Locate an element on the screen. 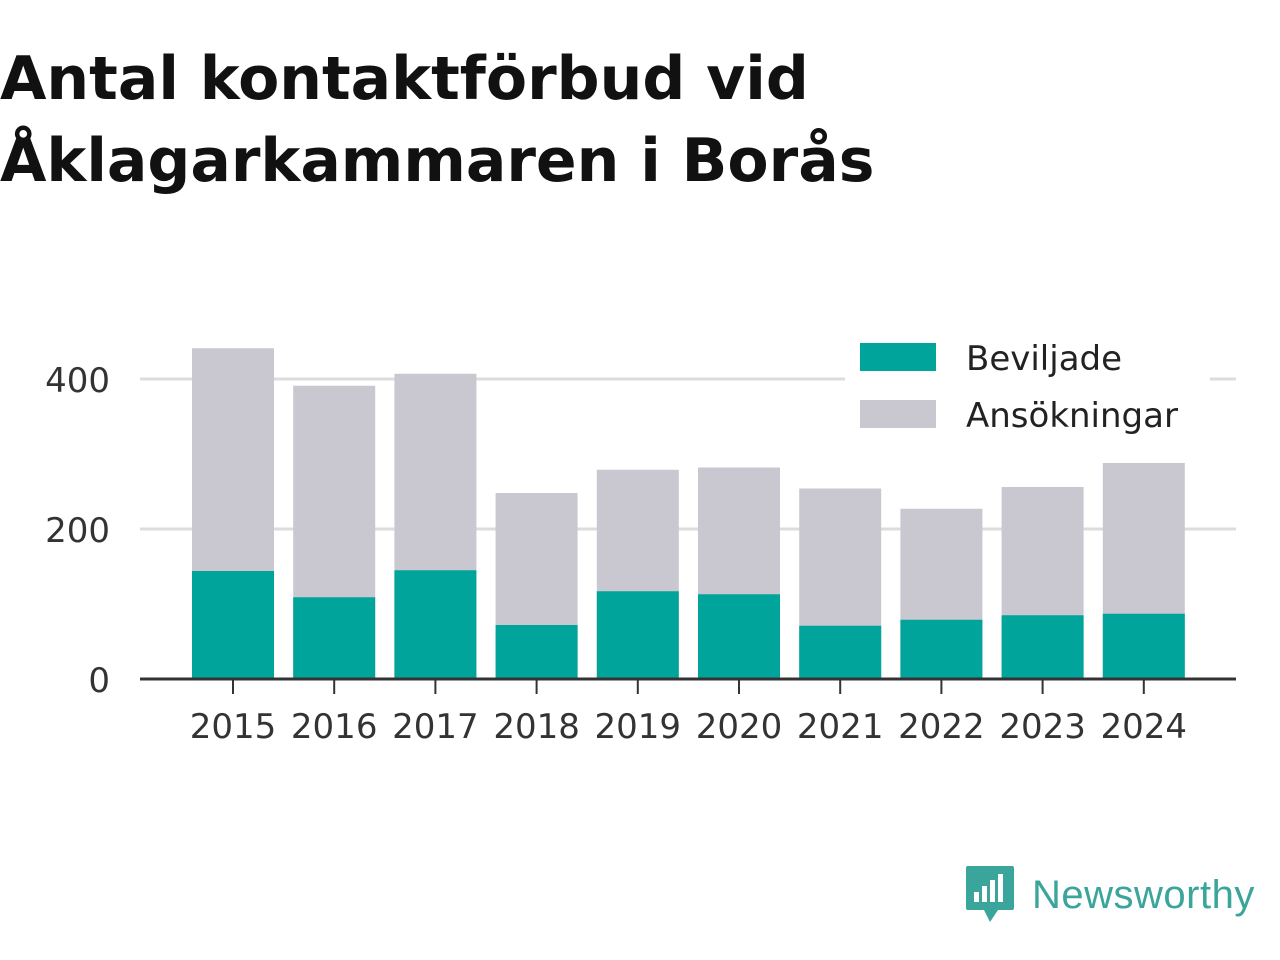 The image size is (1280, 960). x-tick-label: 2020 is located at coordinates (739, 727).